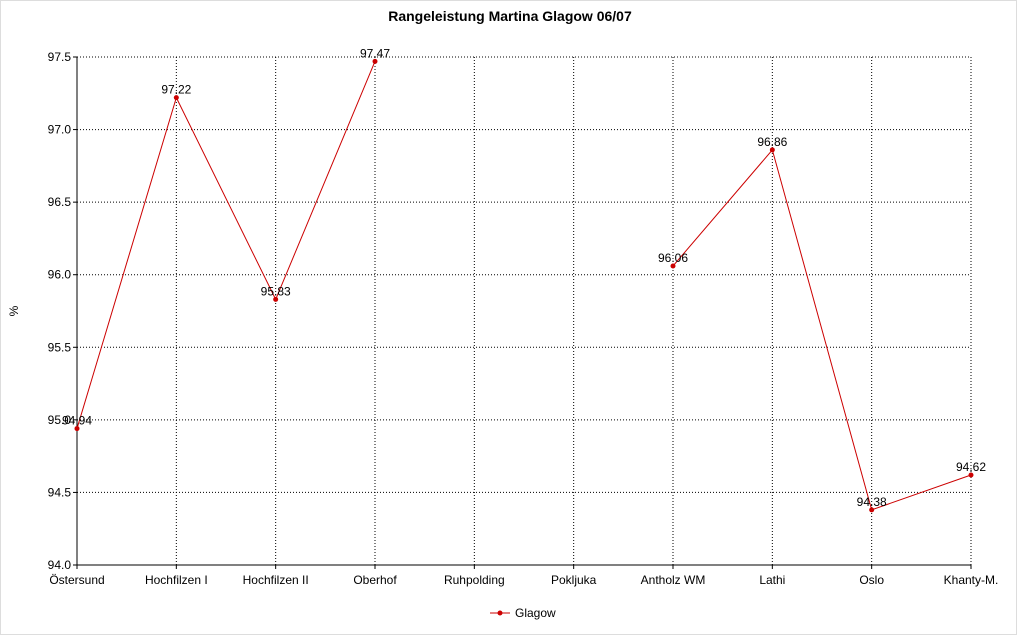 This screenshot has width=1021, height=641. Describe the element at coordinates (60, 347) in the screenshot. I see `y-tick-label: 95.5` at that location.